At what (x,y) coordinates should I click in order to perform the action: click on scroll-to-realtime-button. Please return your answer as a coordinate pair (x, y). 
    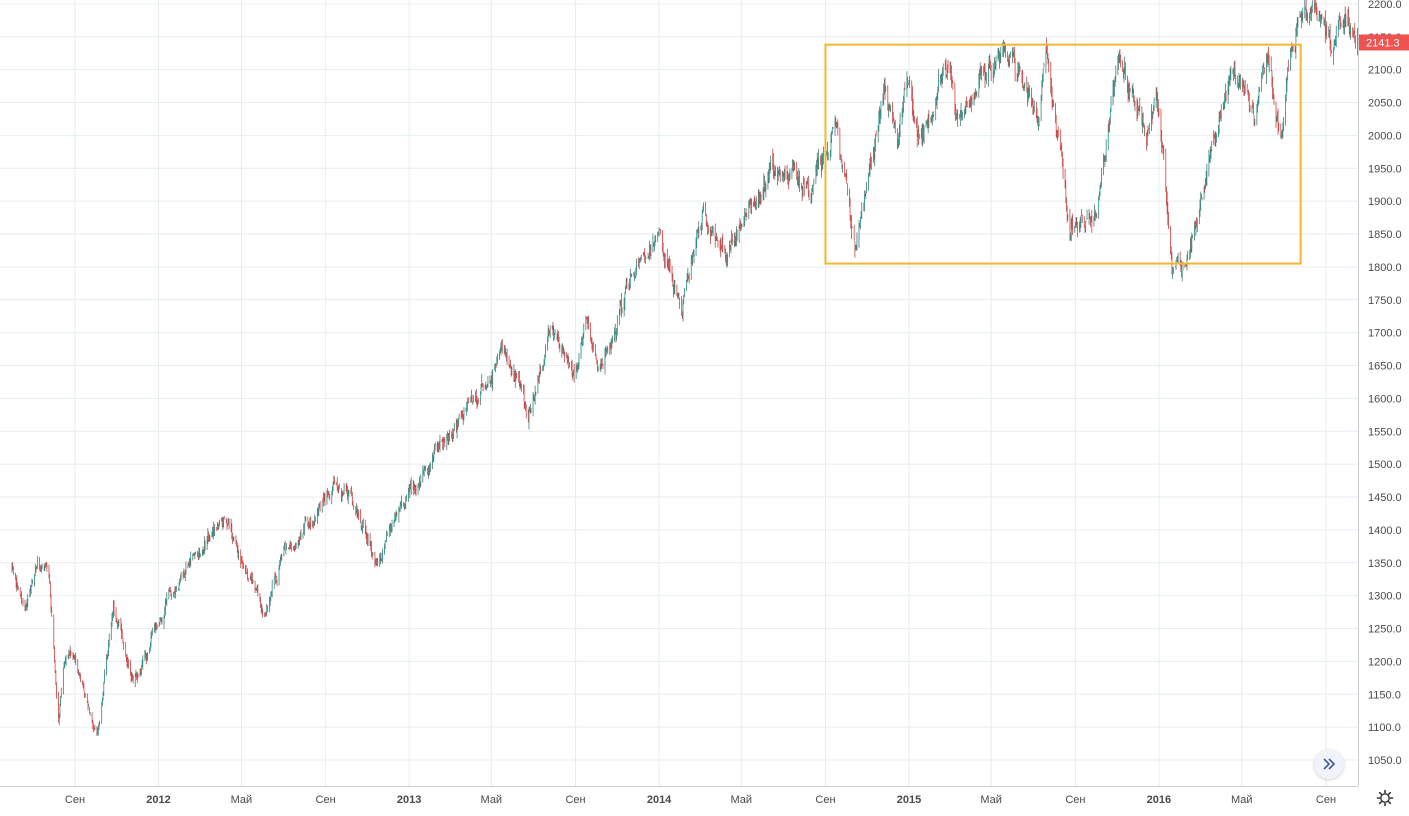
    Looking at the image, I should click on (1329, 764).